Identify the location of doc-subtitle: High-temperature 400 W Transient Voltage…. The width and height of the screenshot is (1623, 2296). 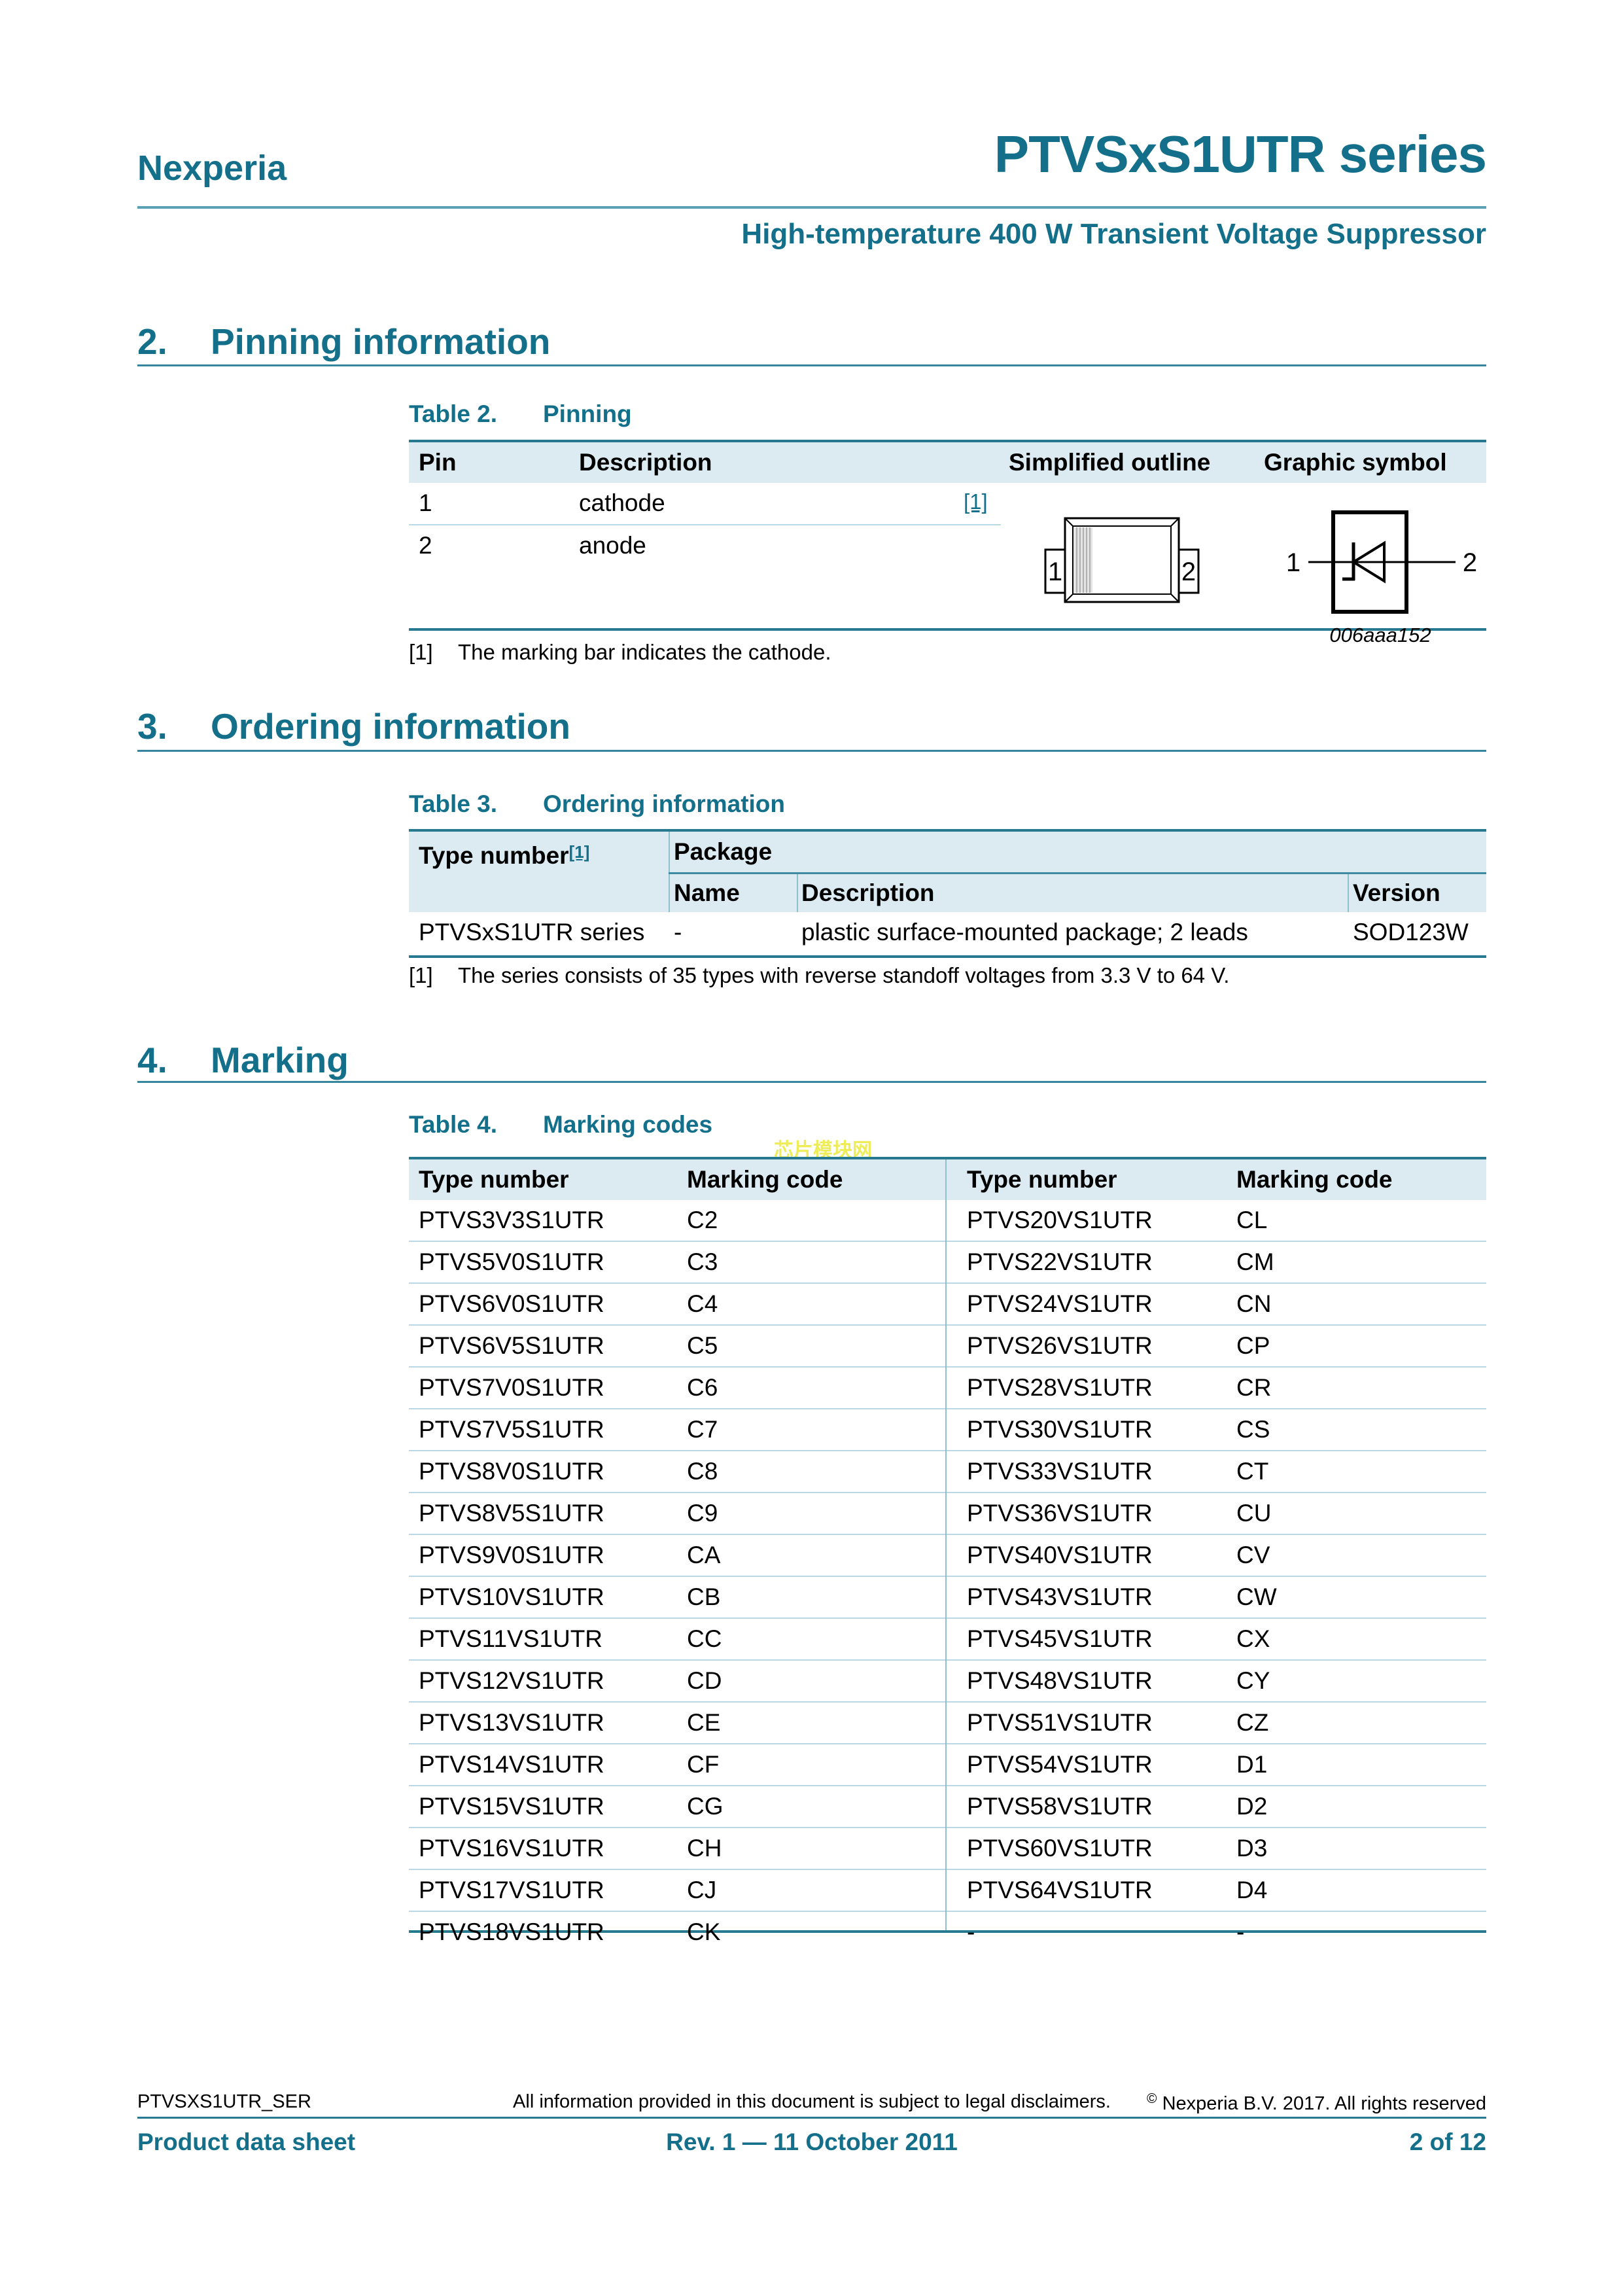
(1114, 234).